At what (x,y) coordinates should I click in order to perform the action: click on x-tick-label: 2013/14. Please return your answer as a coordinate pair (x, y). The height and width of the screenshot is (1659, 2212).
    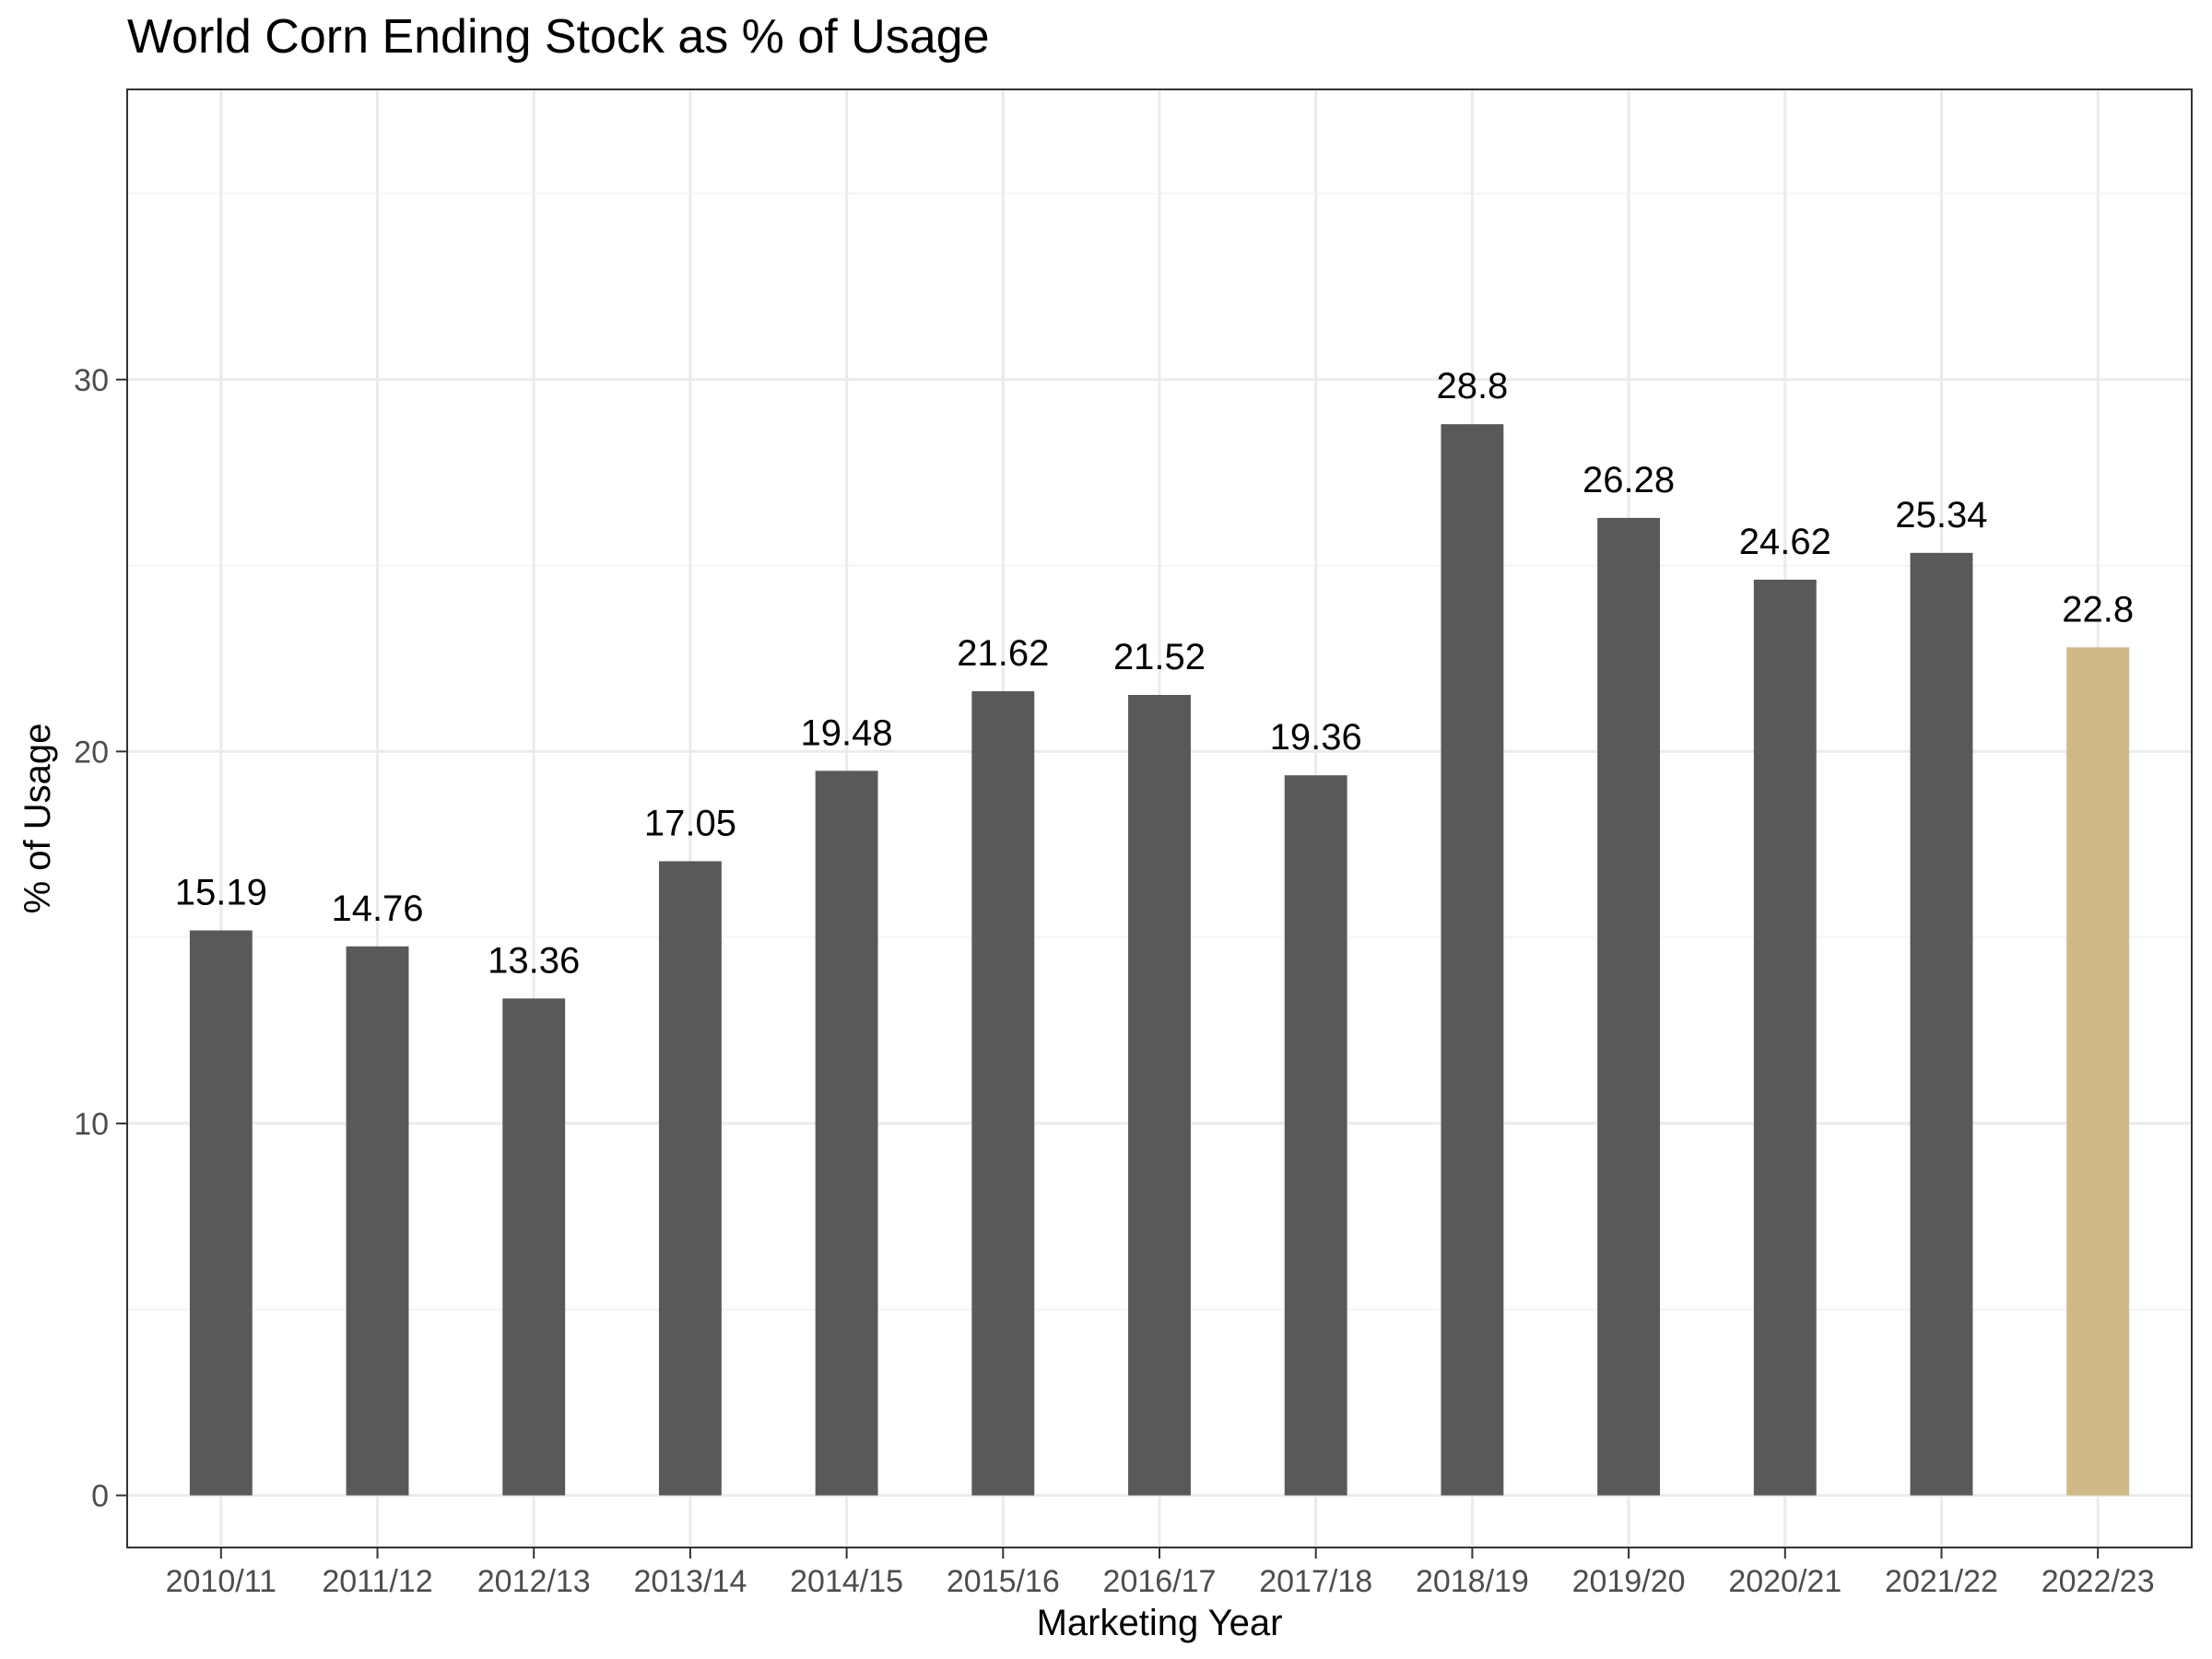
    Looking at the image, I should click on (690, 1581).